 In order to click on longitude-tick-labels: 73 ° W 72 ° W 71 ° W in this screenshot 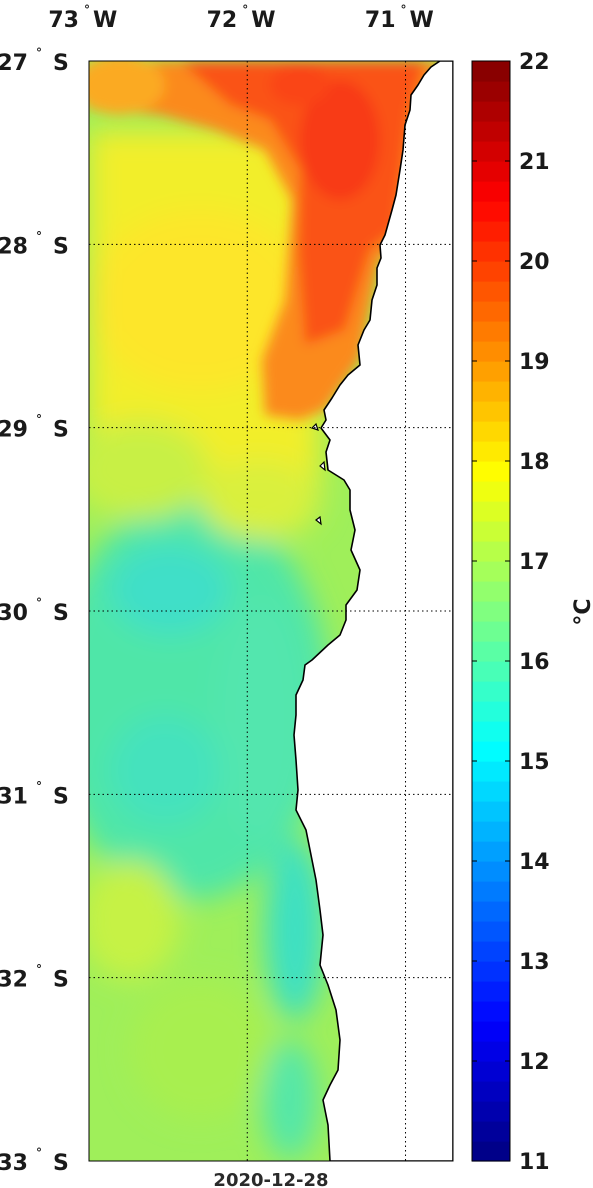, I will do `click(240, 18)`.